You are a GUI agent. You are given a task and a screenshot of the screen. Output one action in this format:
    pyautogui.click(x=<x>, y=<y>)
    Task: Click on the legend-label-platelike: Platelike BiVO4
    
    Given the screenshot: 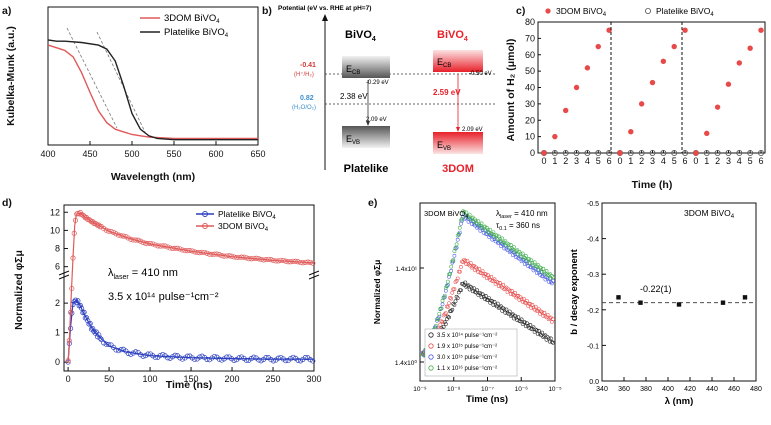 What is the action you would take?
    pyautogui.click(x=685, y=12)
    